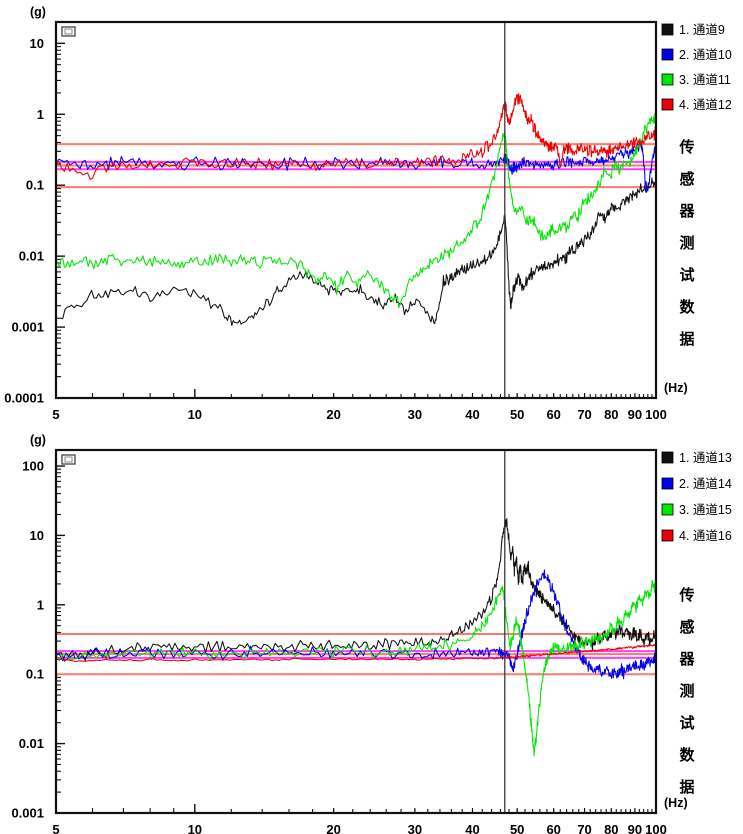 Image resolution: width=743 pixels, height=834 pixels. Describe the element at coordinates (635, 413) in the screenshot. I see `x-tick-label-top: 90` at that location.